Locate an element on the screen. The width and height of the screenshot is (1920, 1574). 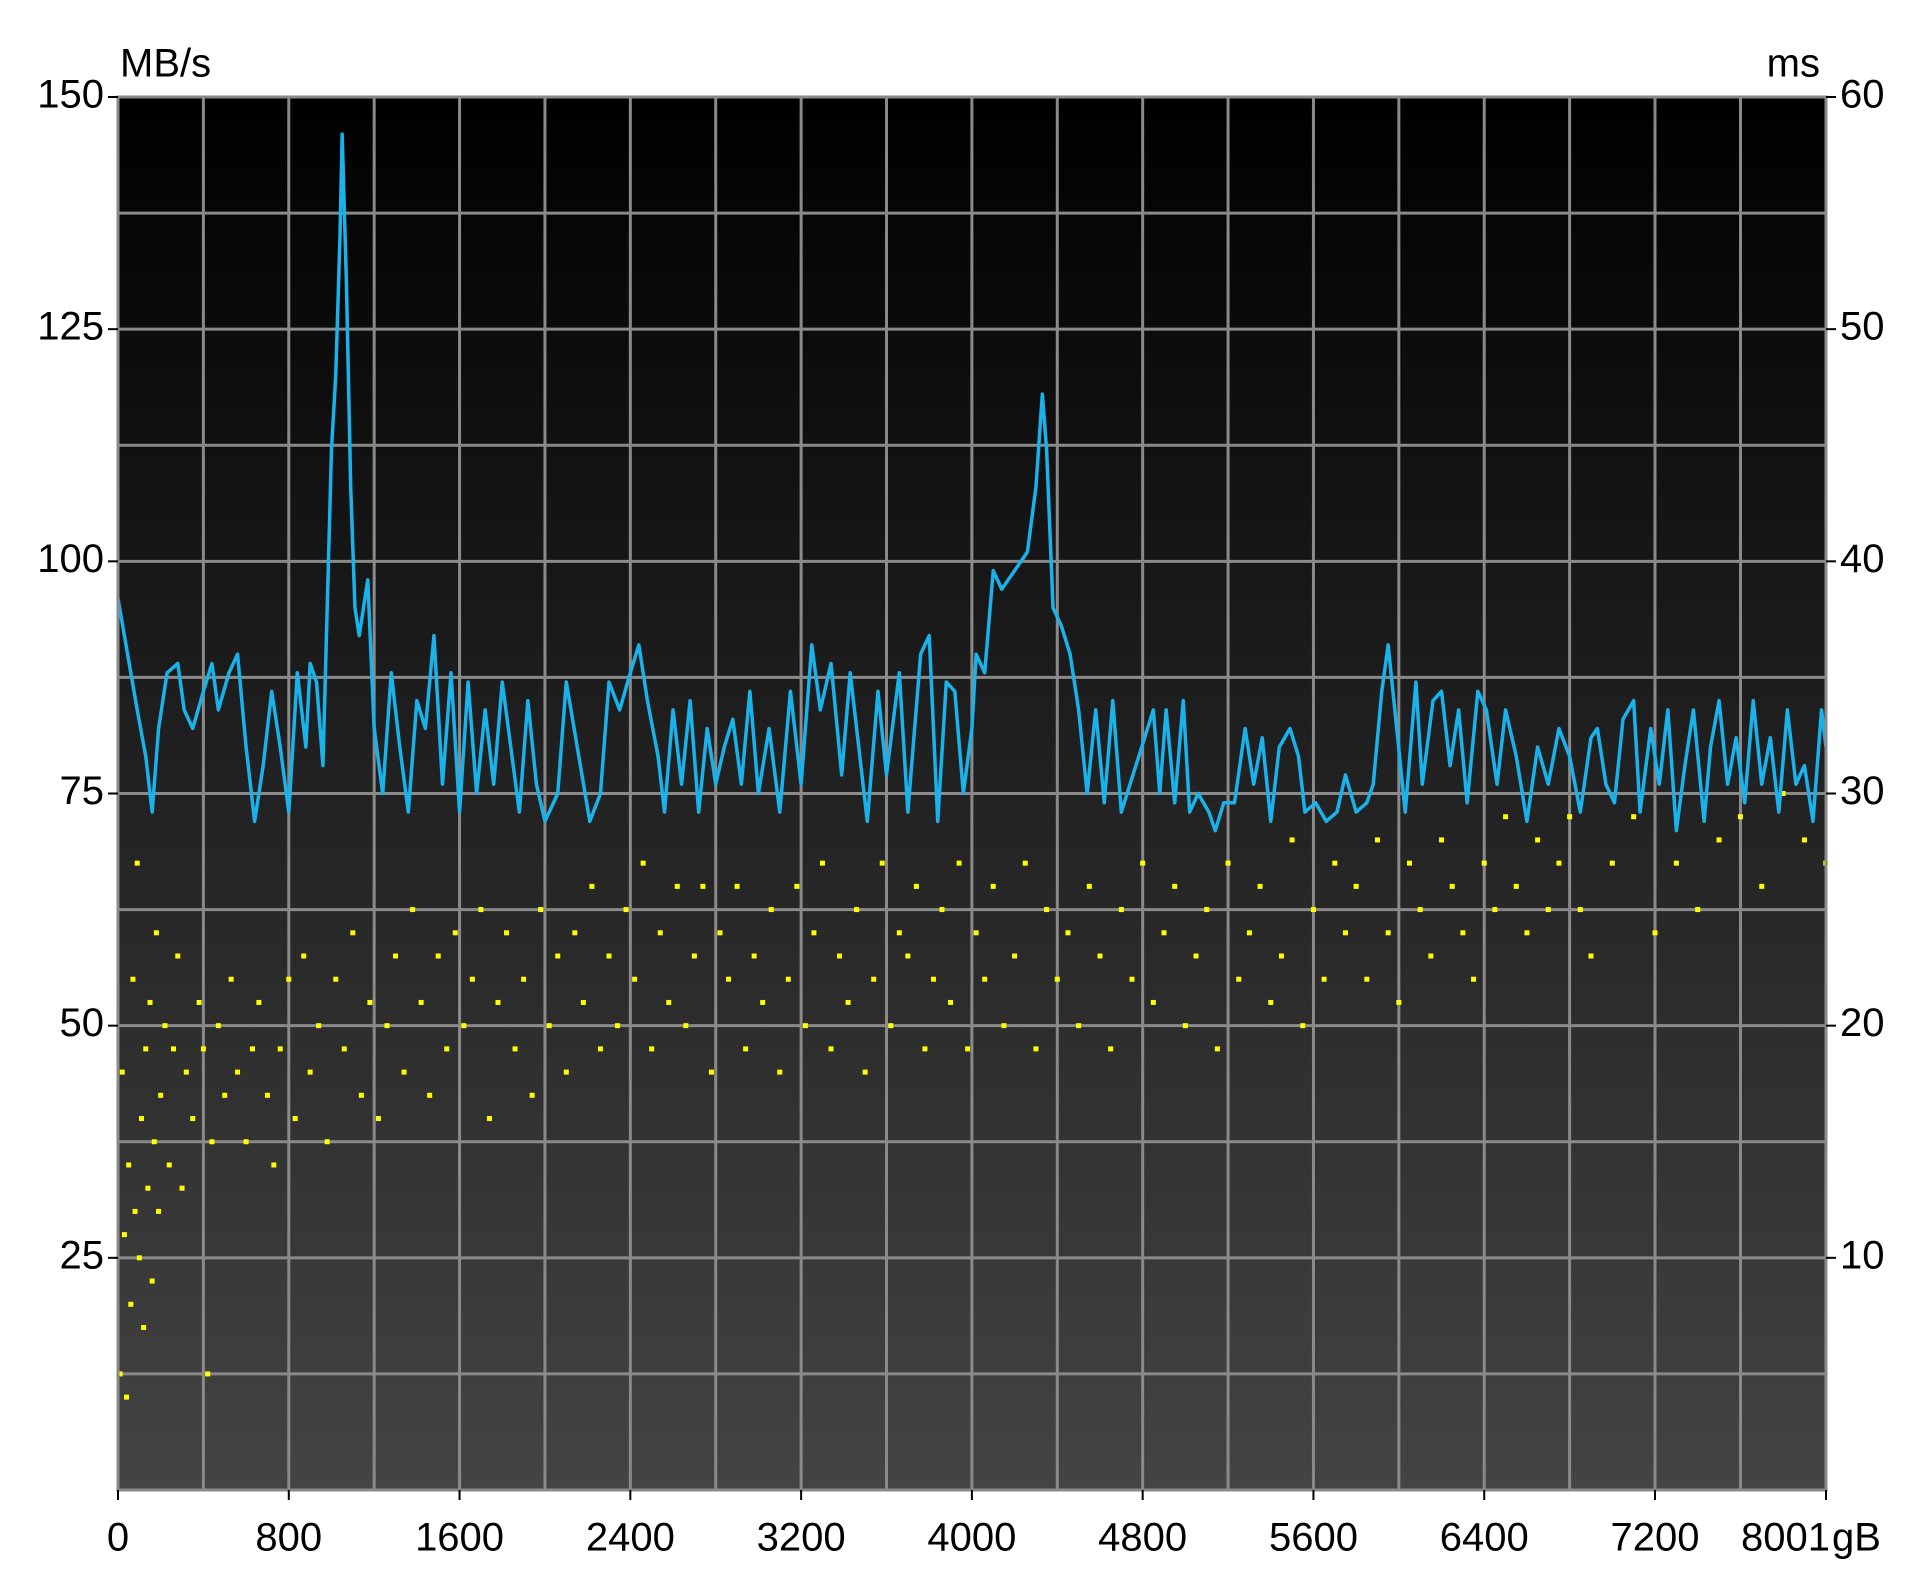
y-tick-label: 50 is located at coordinates (82, 1023).